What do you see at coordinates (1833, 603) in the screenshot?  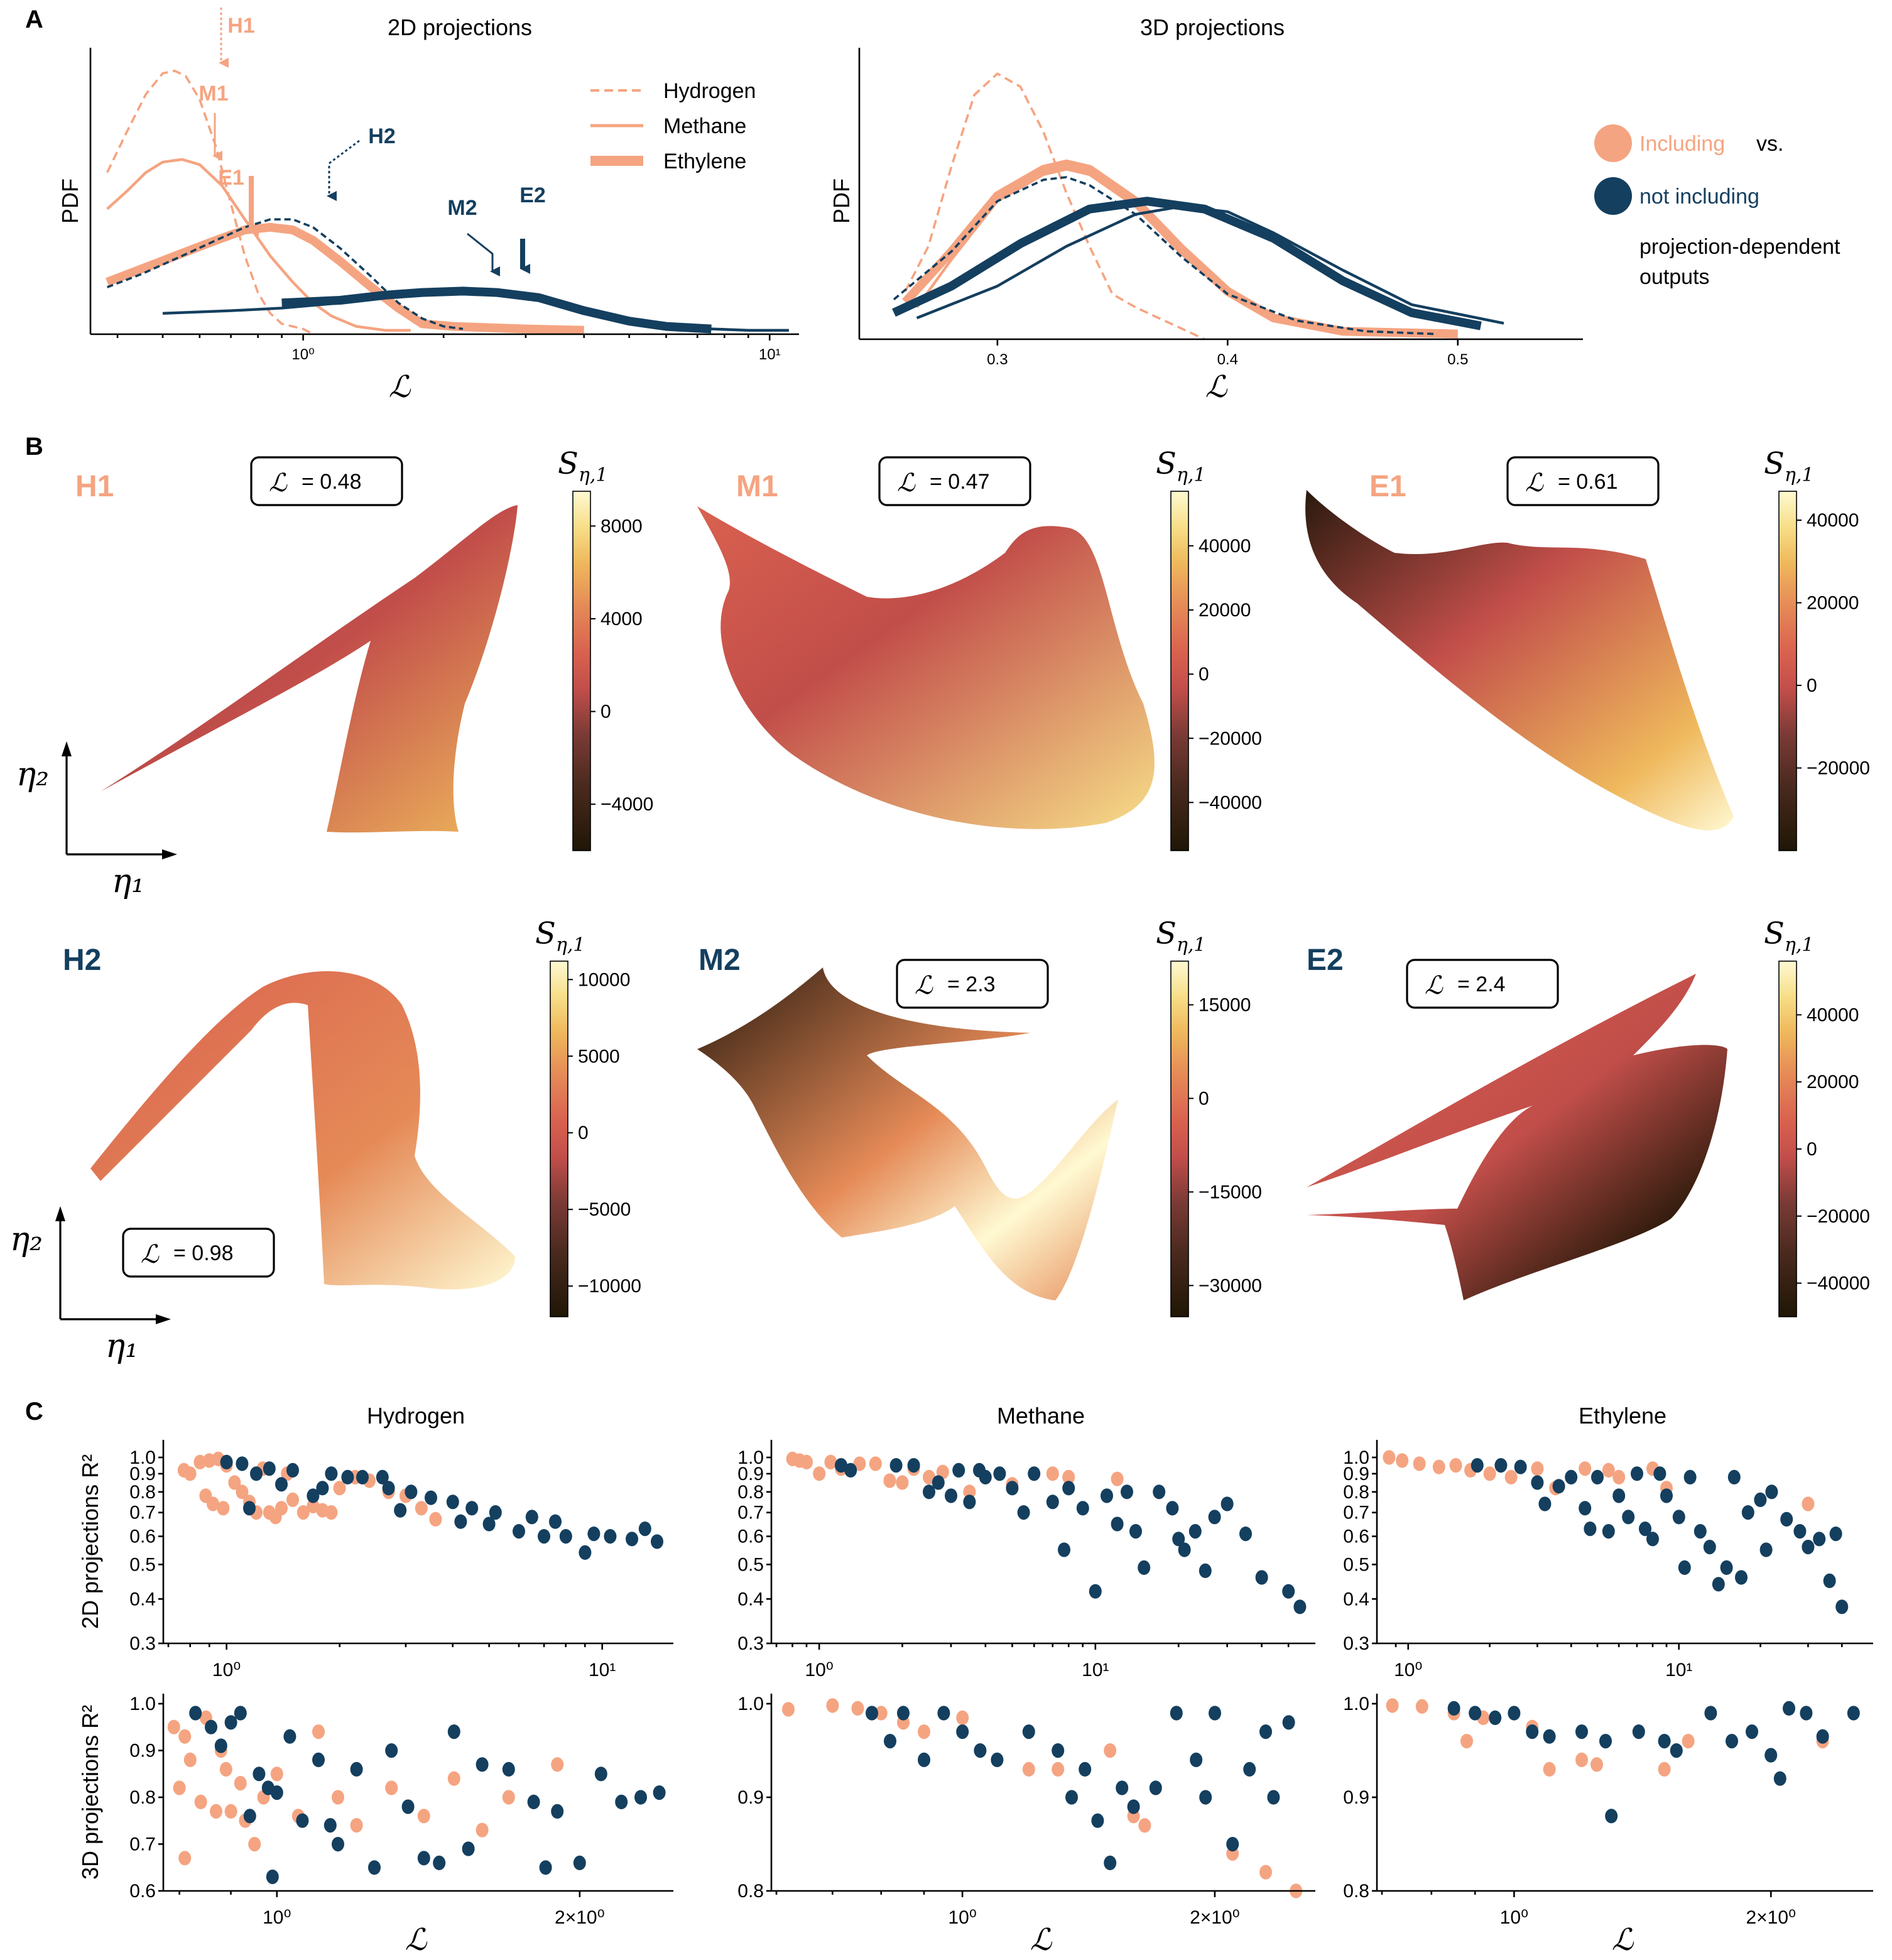 I see `colorbar-tick-label: 20000` at bounding box center [1833, 603].